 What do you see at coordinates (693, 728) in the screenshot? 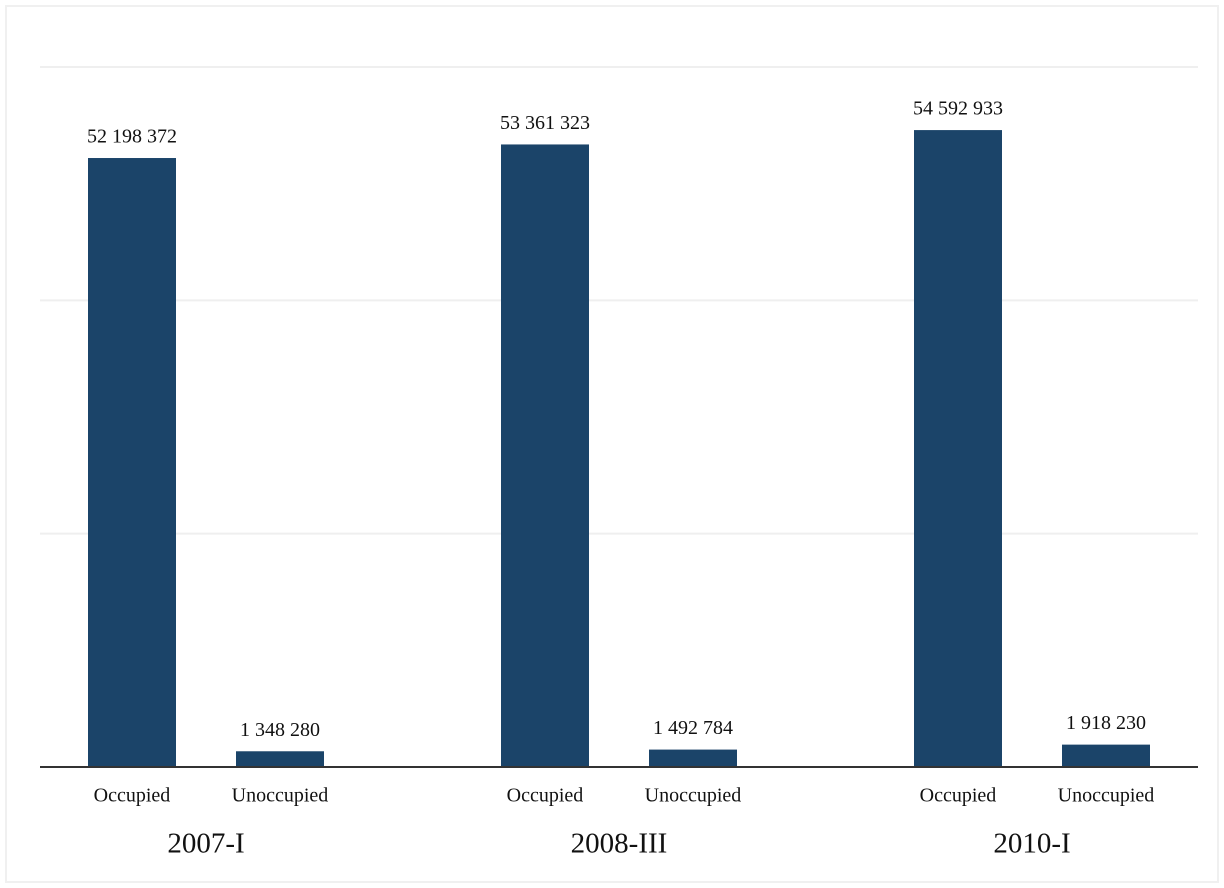
I see `value-label: 1 492 784` at bounding box center [693, 728].